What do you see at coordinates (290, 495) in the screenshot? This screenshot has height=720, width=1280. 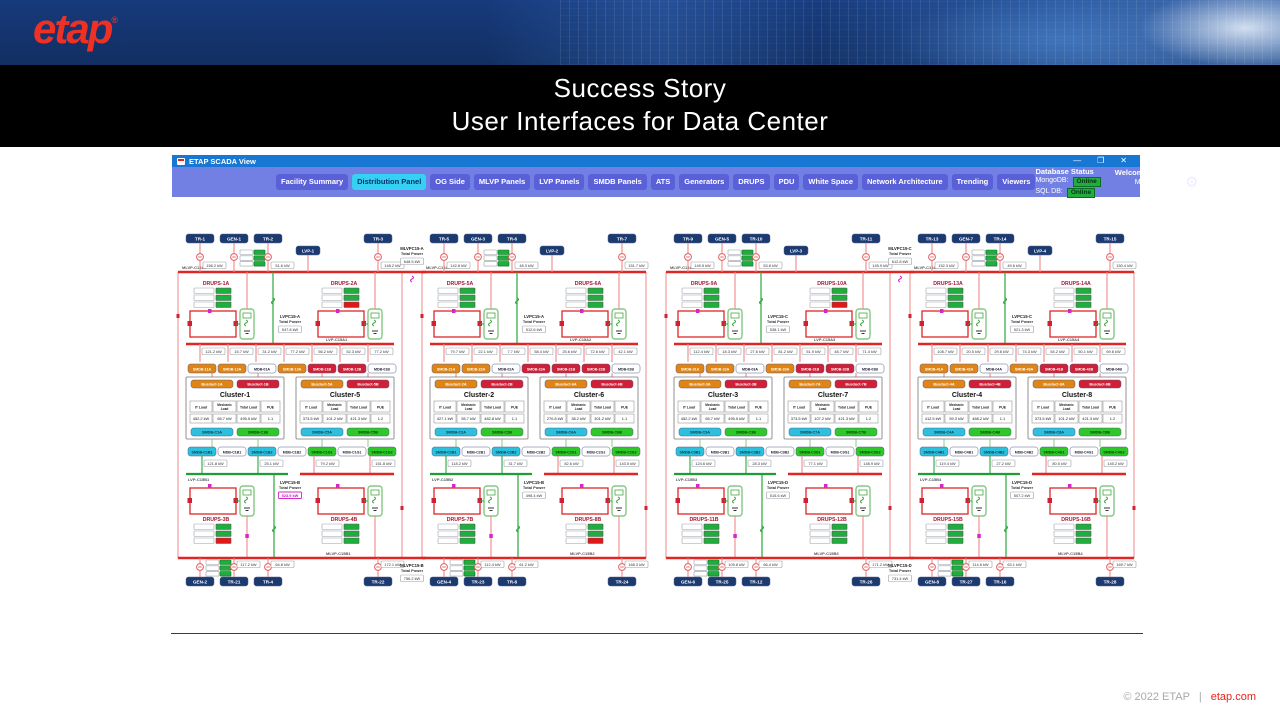 I see `svg-text: 523.9 kW` at bounding box center [290, 495].